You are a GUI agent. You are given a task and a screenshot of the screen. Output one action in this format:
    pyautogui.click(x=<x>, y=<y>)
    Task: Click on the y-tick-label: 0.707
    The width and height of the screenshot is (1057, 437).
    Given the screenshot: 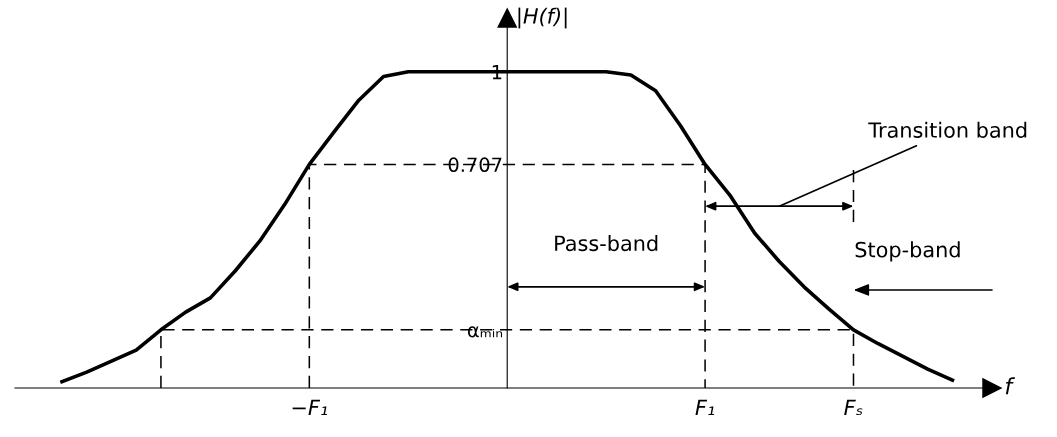 What is the action you would take?
    pyautogui.click(x=475, y=165)
    